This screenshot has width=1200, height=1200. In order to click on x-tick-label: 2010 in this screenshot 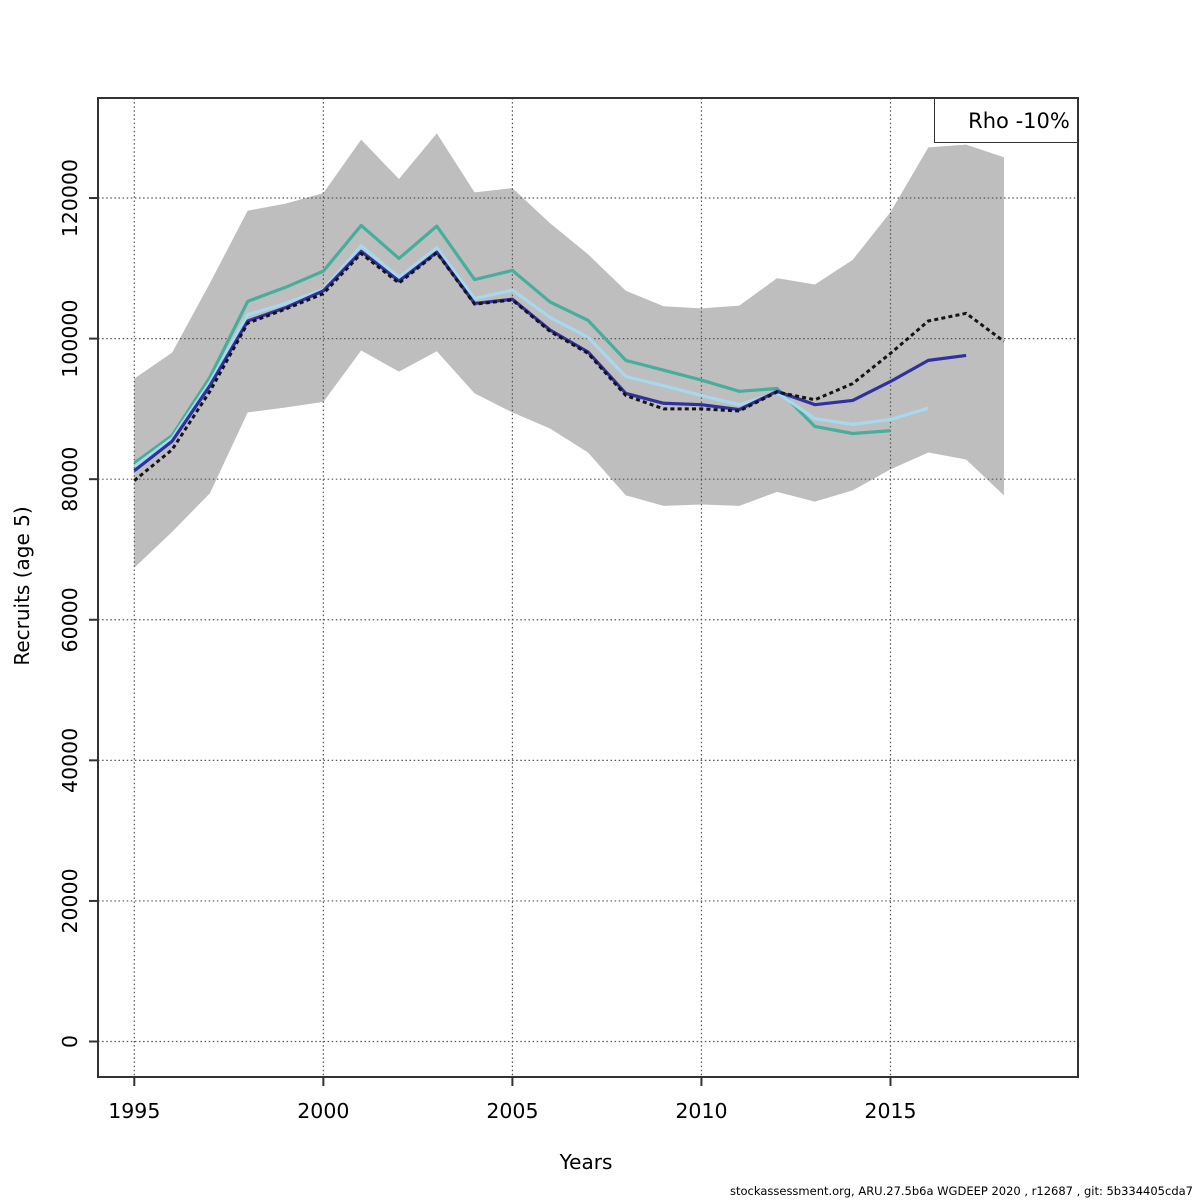, I will do `click(701, 1111)`.